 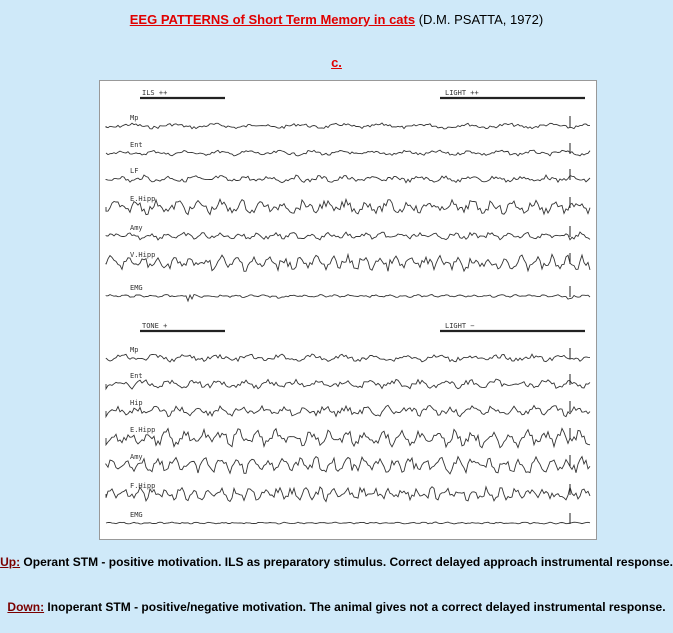 I want to click on caption-up-label: Up:, so click(x=10, y=562).